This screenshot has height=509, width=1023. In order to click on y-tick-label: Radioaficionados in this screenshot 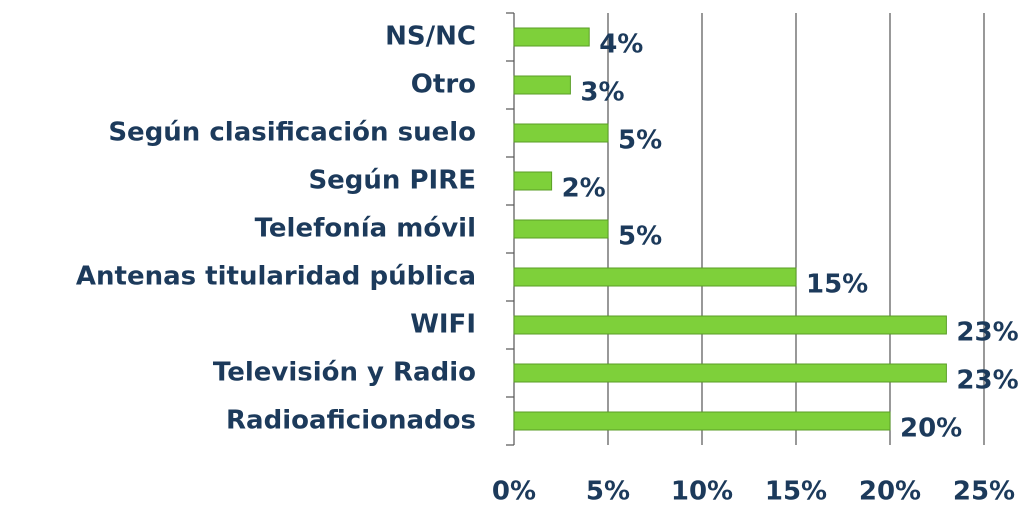, I will do `click(351, 421)`.